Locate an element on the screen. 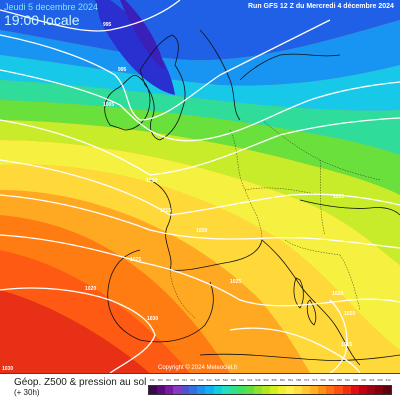 Image resolution: width=400 pixels, height=401 pixels. scale-label: 528 is located at coordinates (217, 380).